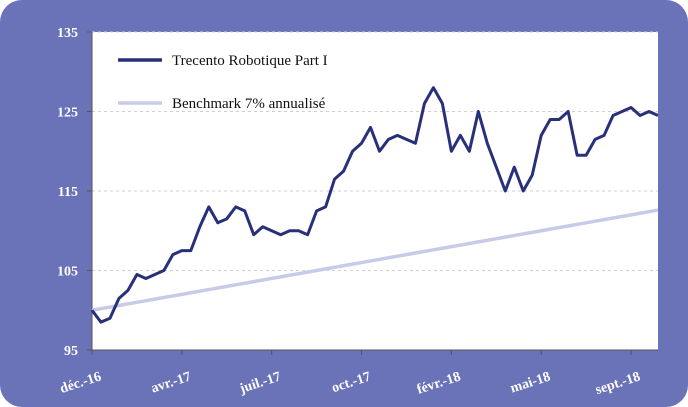 The width and height of the screenshot is (688, 407). What do you see at coordinates (67, 33) in the screenshot?
I see `y-tick-label: 135` at bounding box center [67, 33].